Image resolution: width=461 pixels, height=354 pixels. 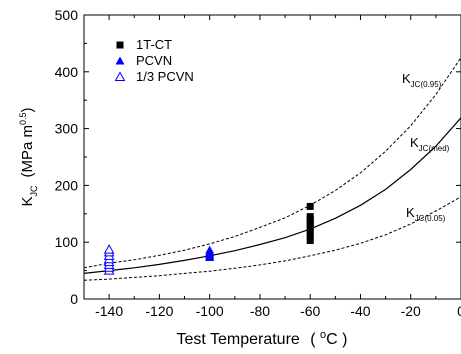 What do you see at coordinates (109, 311) in the screenshot?
I see `x-tick-label: -140` at bounding box center [109, 311].